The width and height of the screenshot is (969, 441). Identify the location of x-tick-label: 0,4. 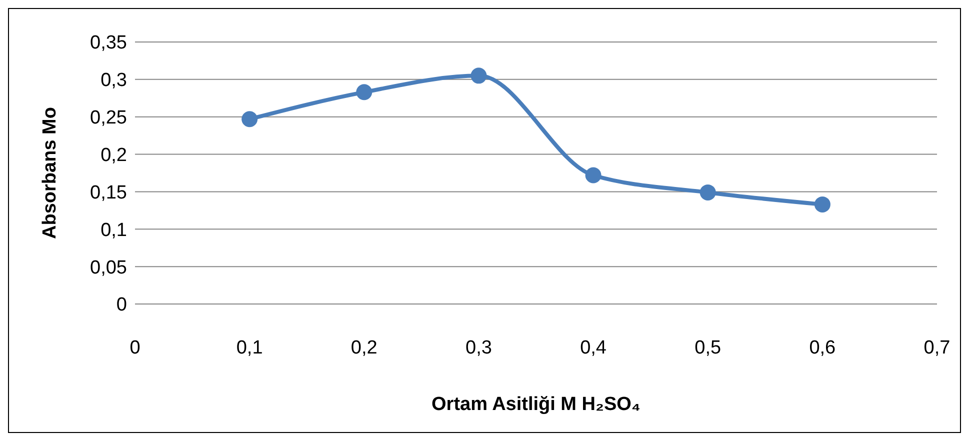
(593, 347).